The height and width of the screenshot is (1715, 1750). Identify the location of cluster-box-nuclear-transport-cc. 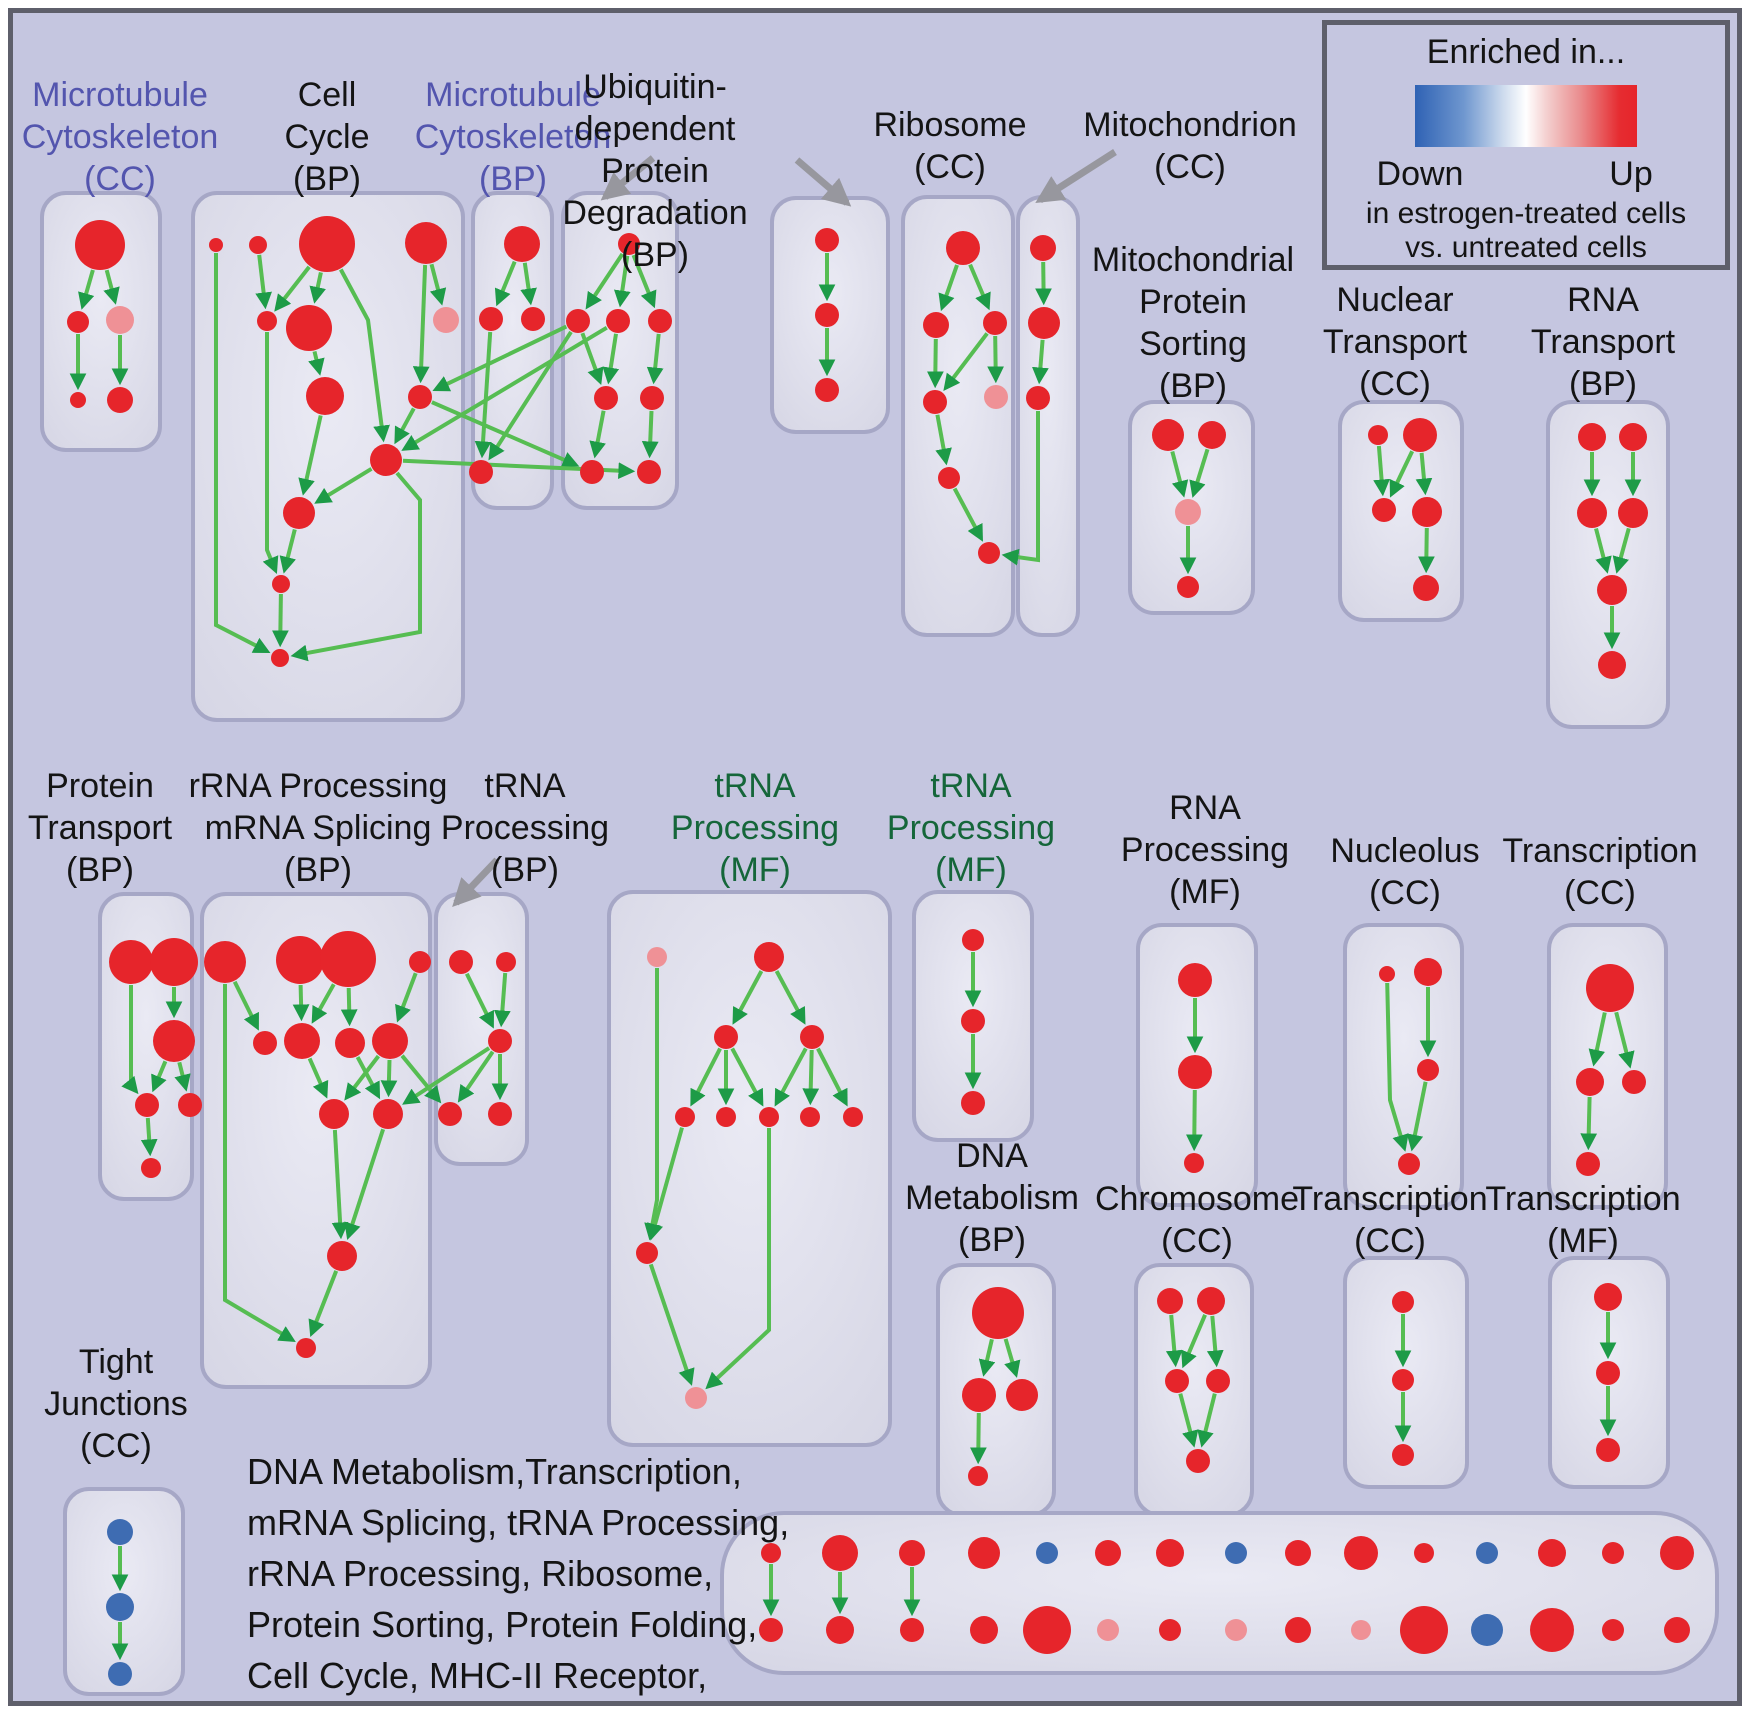
(1401, 511).